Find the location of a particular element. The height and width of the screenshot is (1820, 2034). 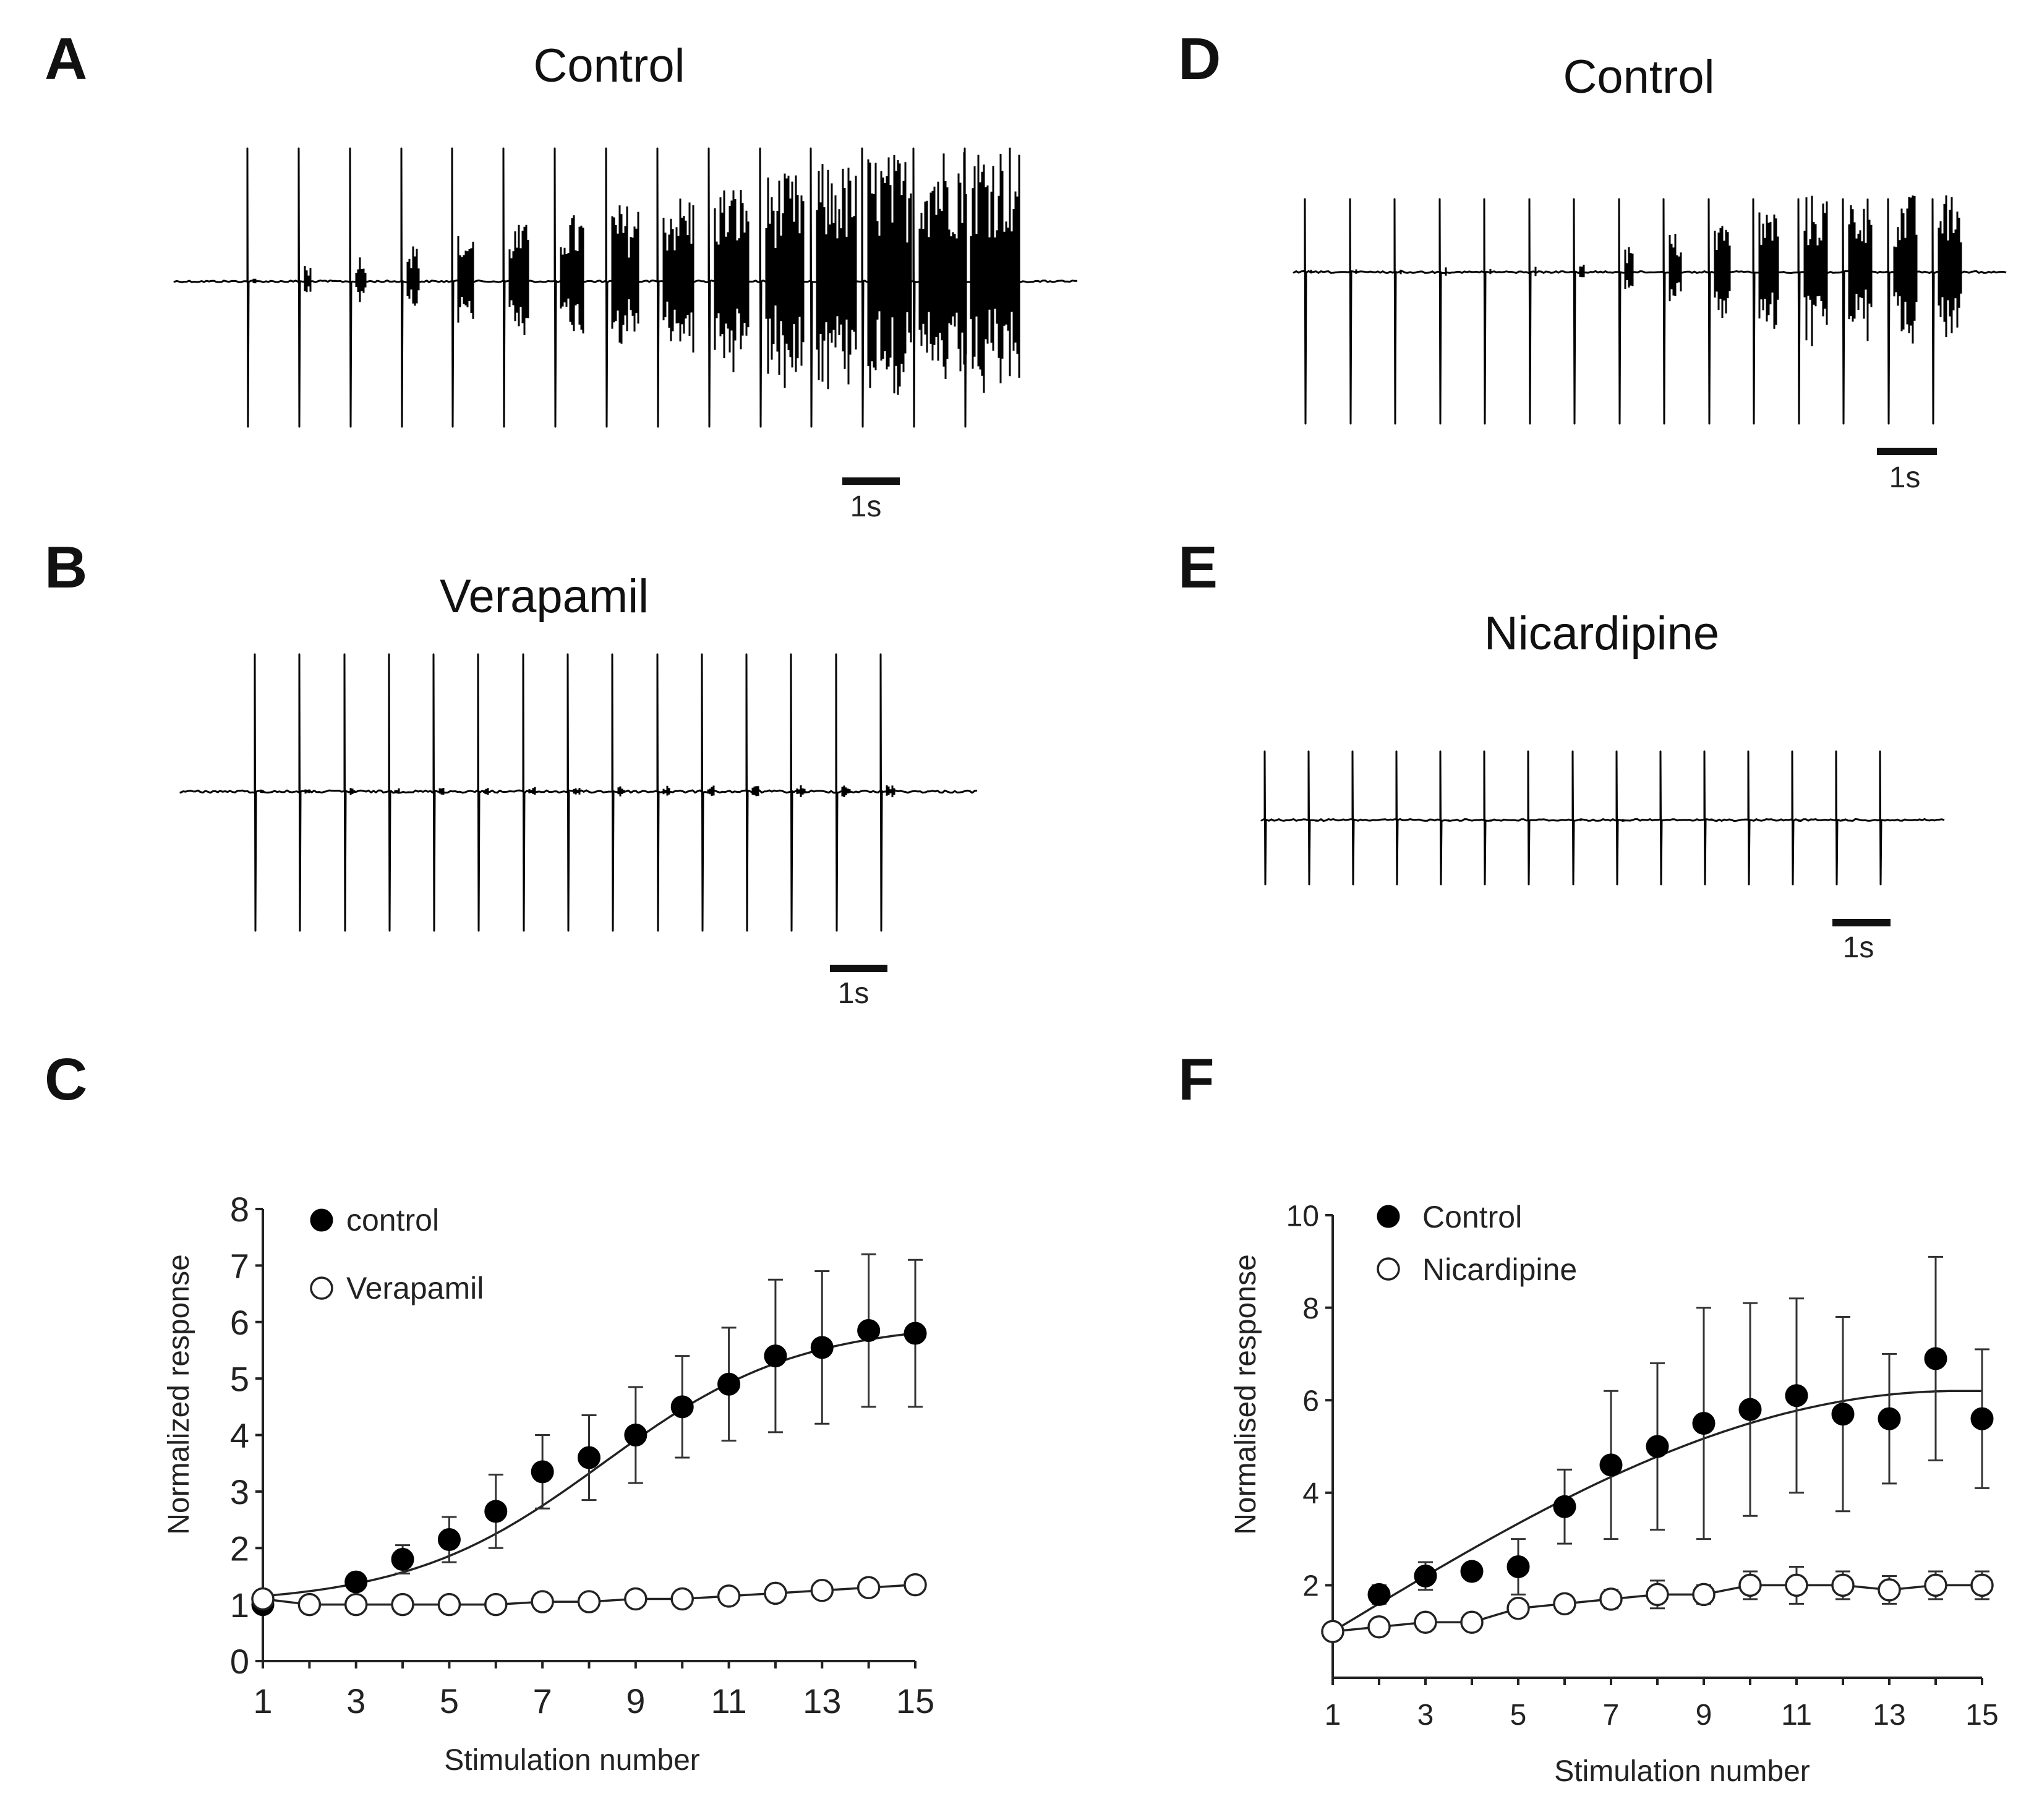

panel-letter-d: D is located at coordinates (1199, 59).